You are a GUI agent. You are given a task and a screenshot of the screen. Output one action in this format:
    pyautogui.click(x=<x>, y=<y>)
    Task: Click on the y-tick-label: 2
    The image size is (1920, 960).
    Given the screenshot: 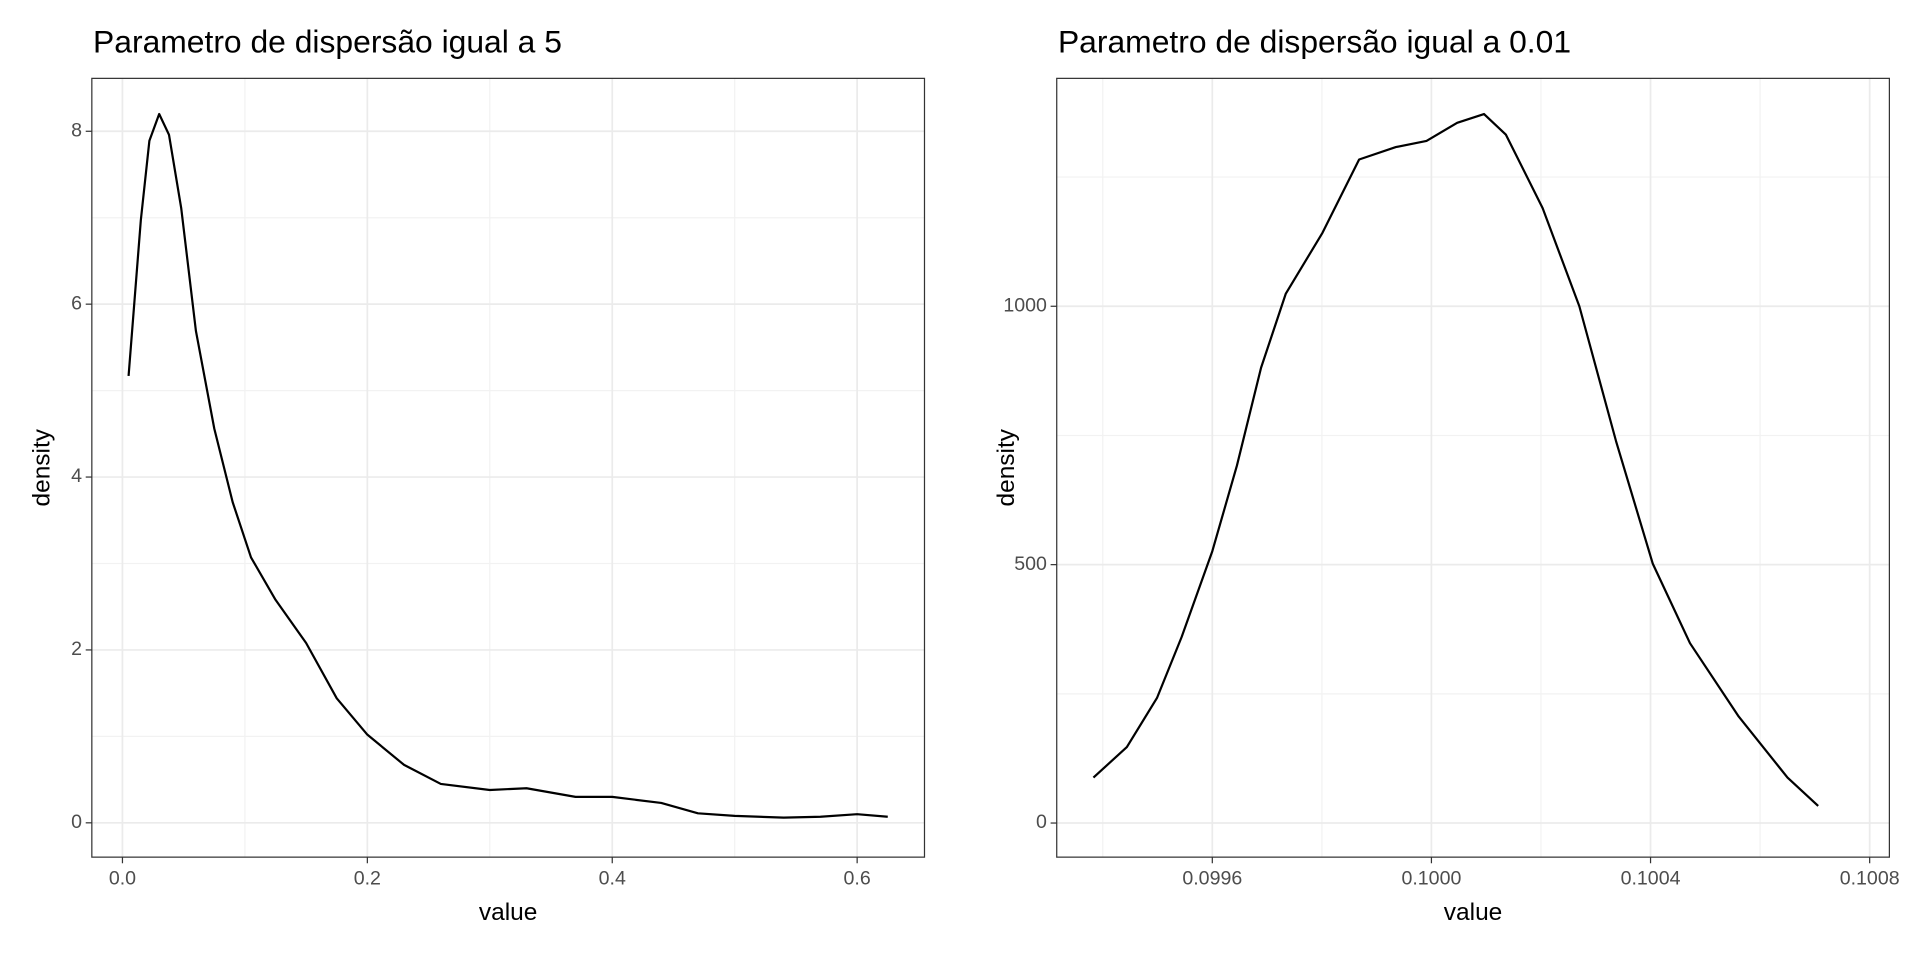 What is the action you would take?
    pyautogui.click(x=76, y=649)
    